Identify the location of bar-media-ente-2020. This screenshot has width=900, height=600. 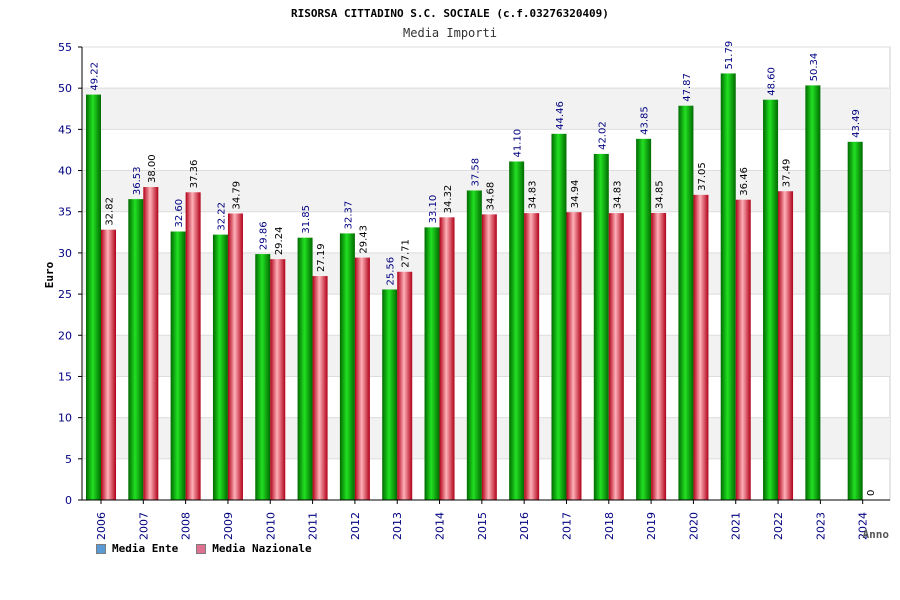
(686, 302).